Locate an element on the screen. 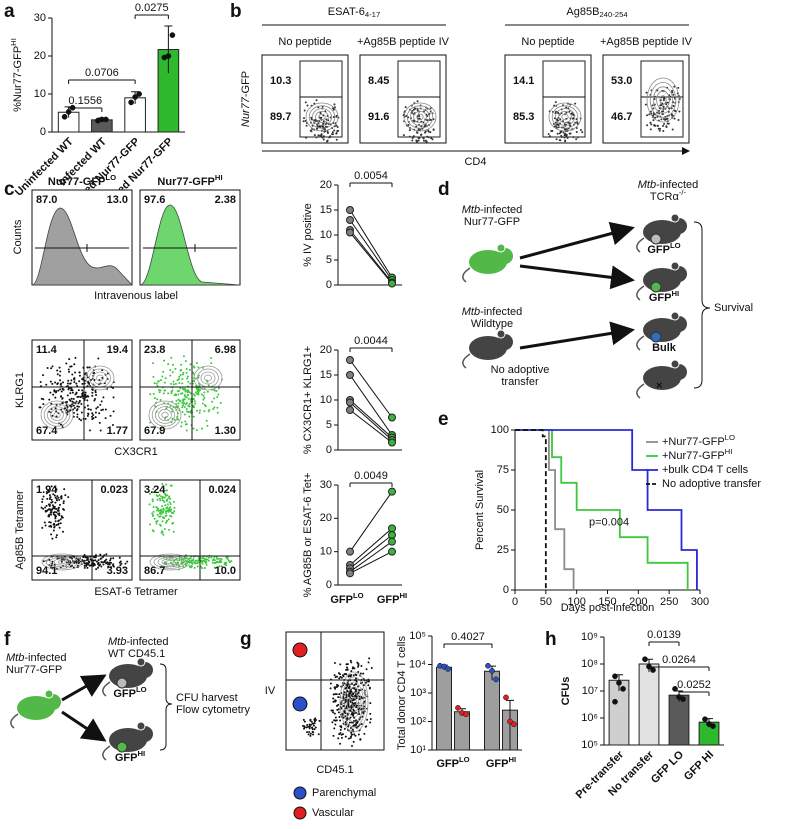  text-part: WT CD45.1 is located at coordinates (136, 654).